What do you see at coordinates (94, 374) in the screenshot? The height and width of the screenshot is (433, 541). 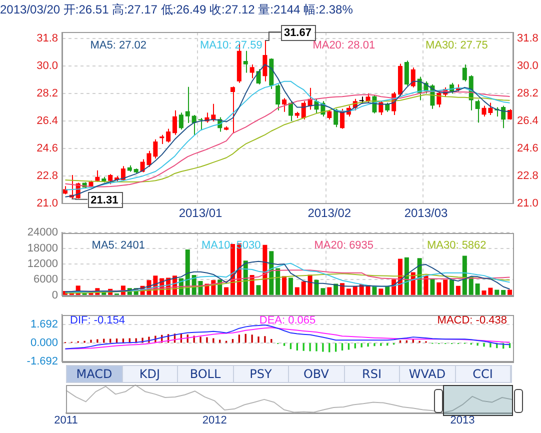 I see `text: MACD` at bounding box center [94, 374].